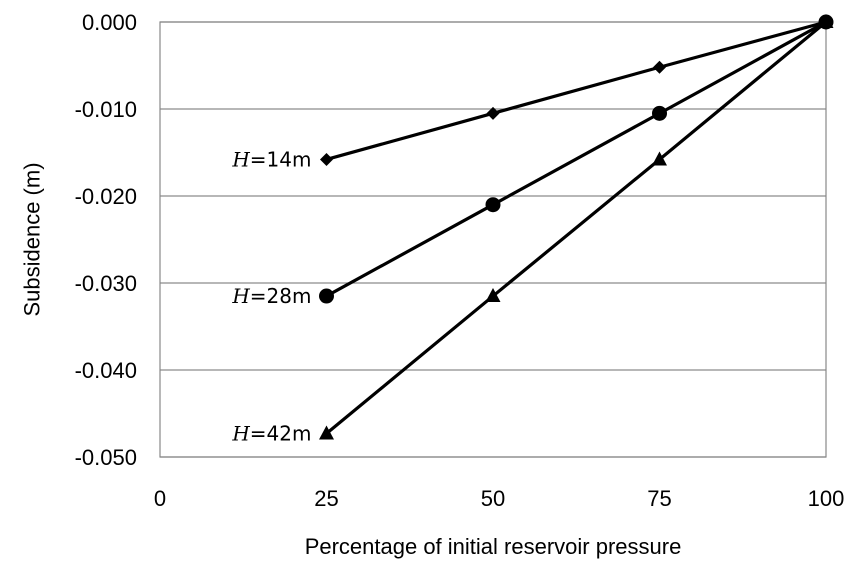 This screenshot has height=566, width=855. I want to click on series-label: H=14m, so click(271, 159).